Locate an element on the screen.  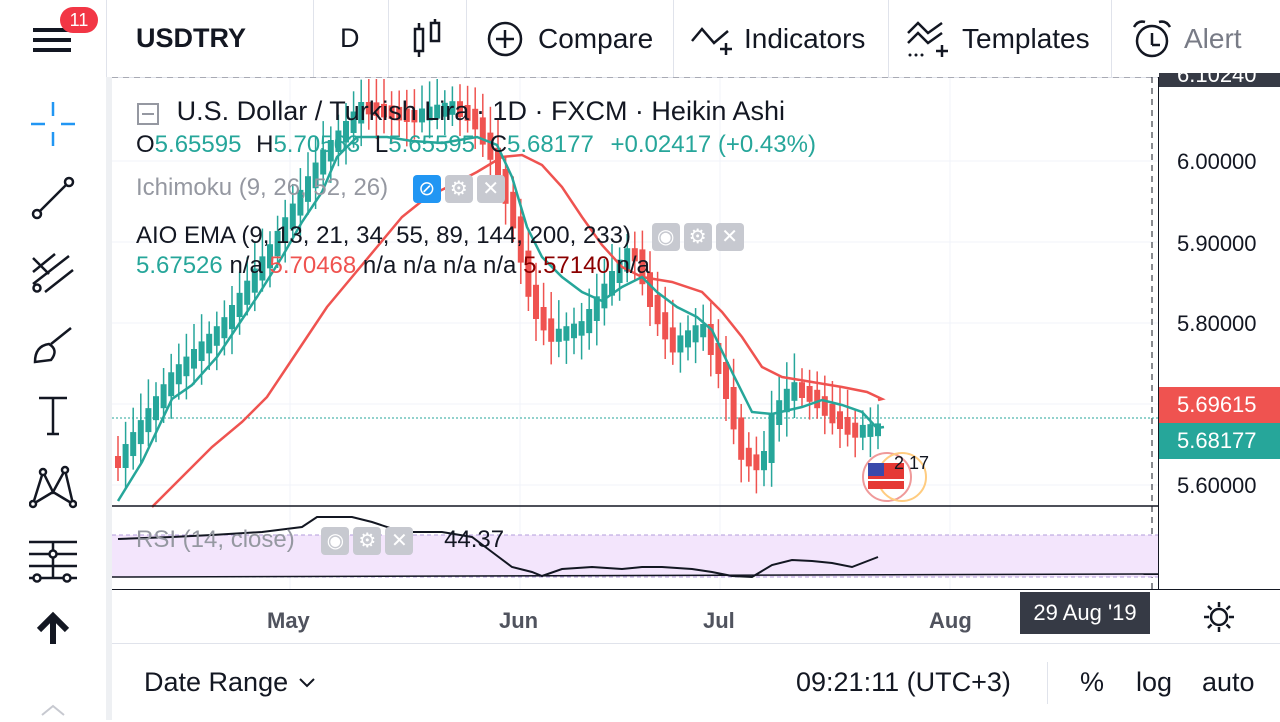
compare-label: Compare is located at coordinates (596, 38).